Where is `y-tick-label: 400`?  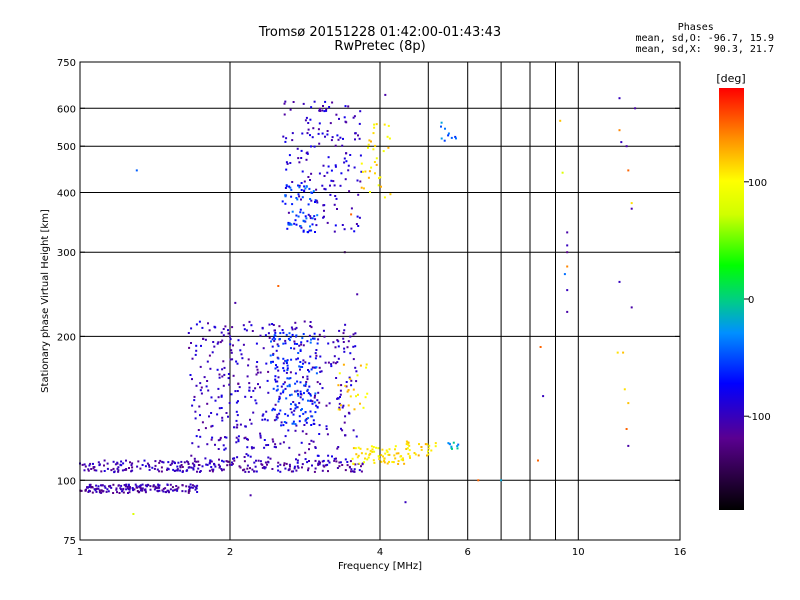 y-tick-label: 400 is located at coordinates (66, 194).